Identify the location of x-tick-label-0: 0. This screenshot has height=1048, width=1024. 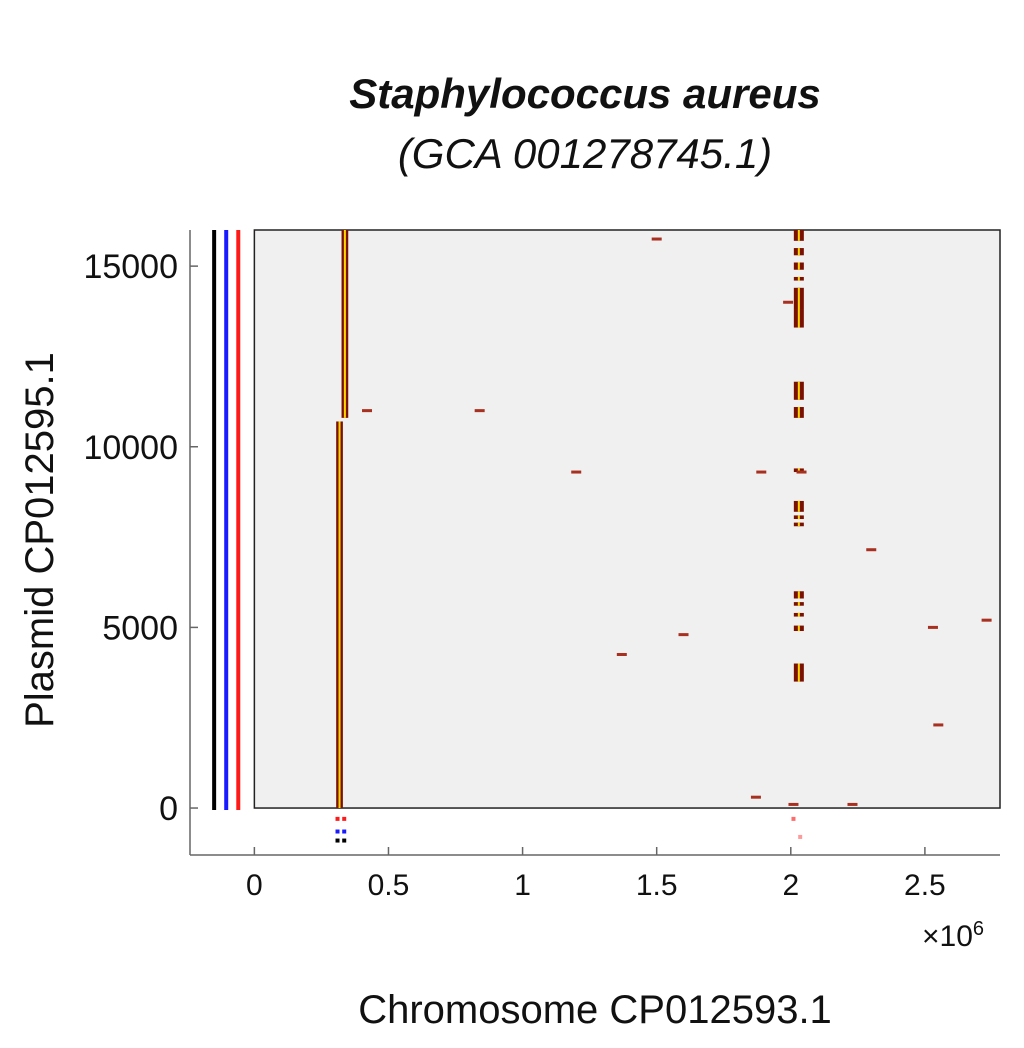
(254, 885).